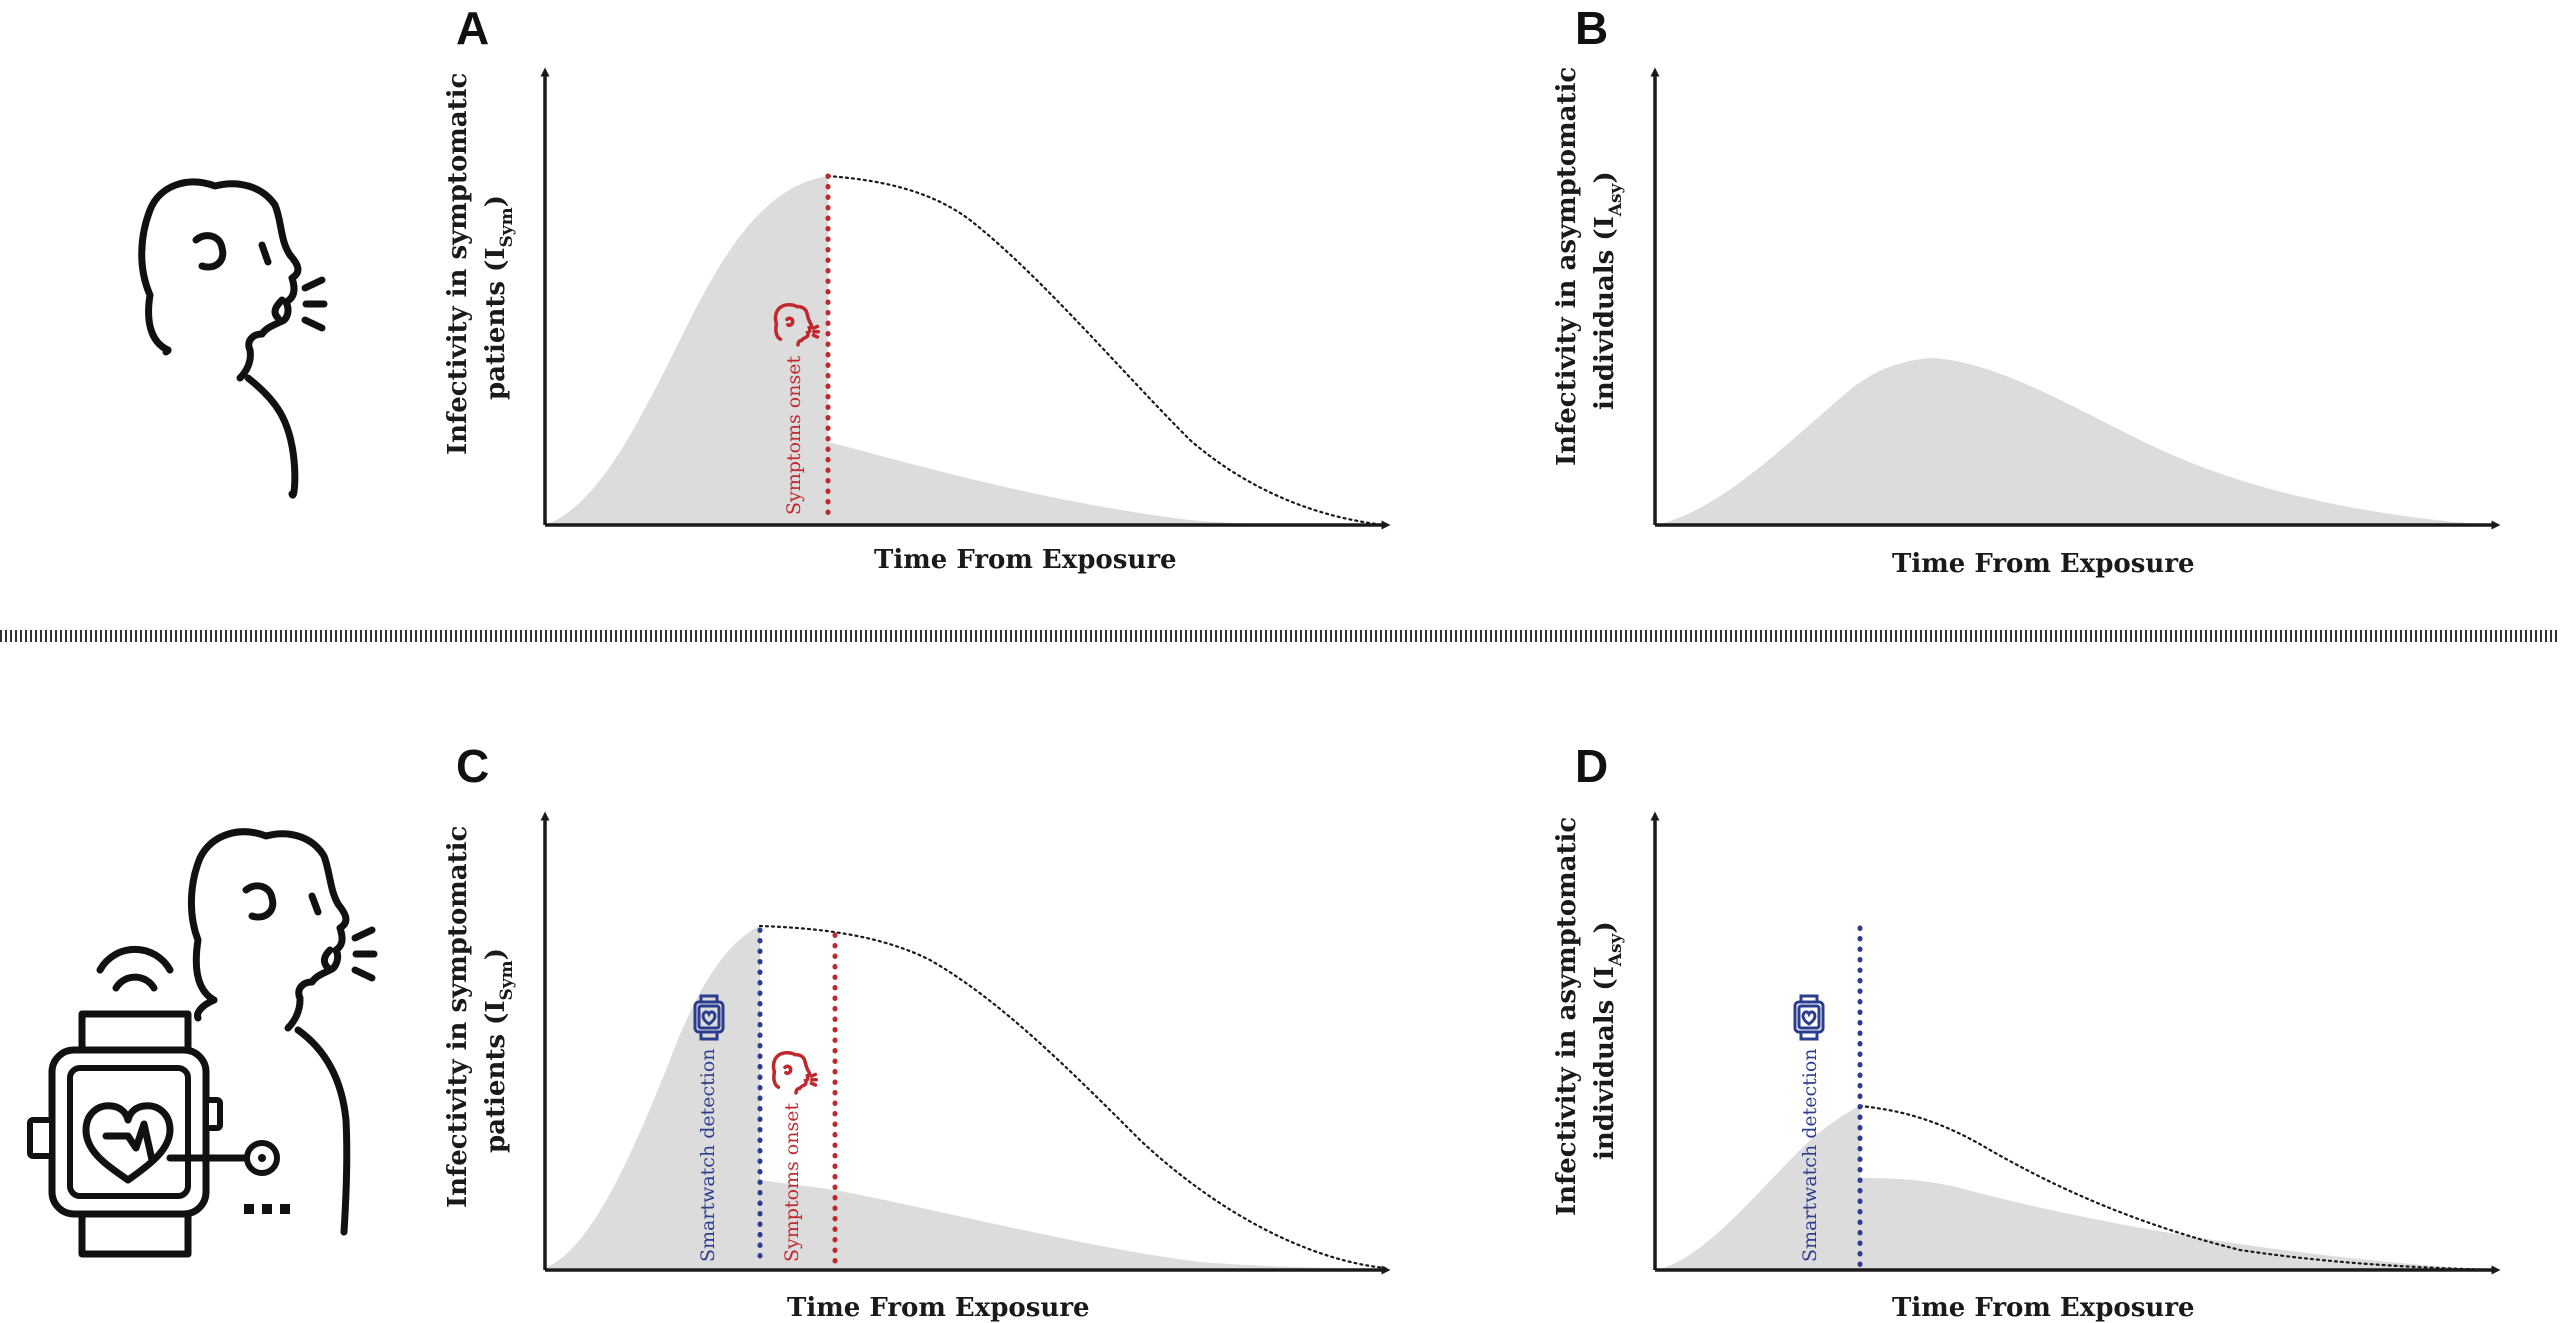  What do you see at coordinates (472, 766) in the screenshot?
I see `panel-letter: C` at bounding box center [472, 766].